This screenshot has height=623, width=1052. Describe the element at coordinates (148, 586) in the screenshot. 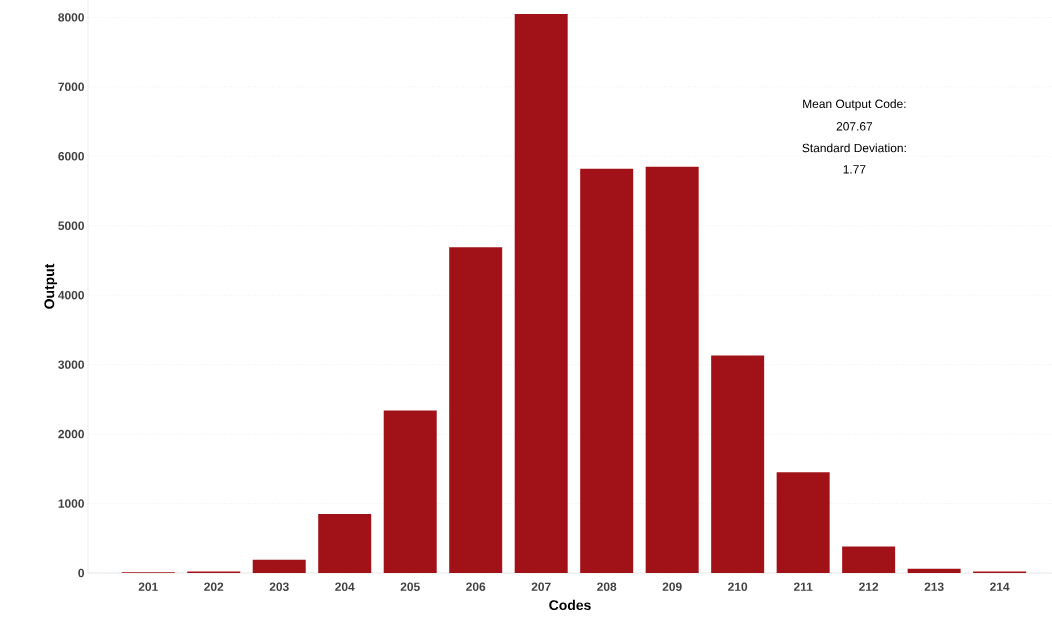

I see `x-tick-label: 201` at that location.